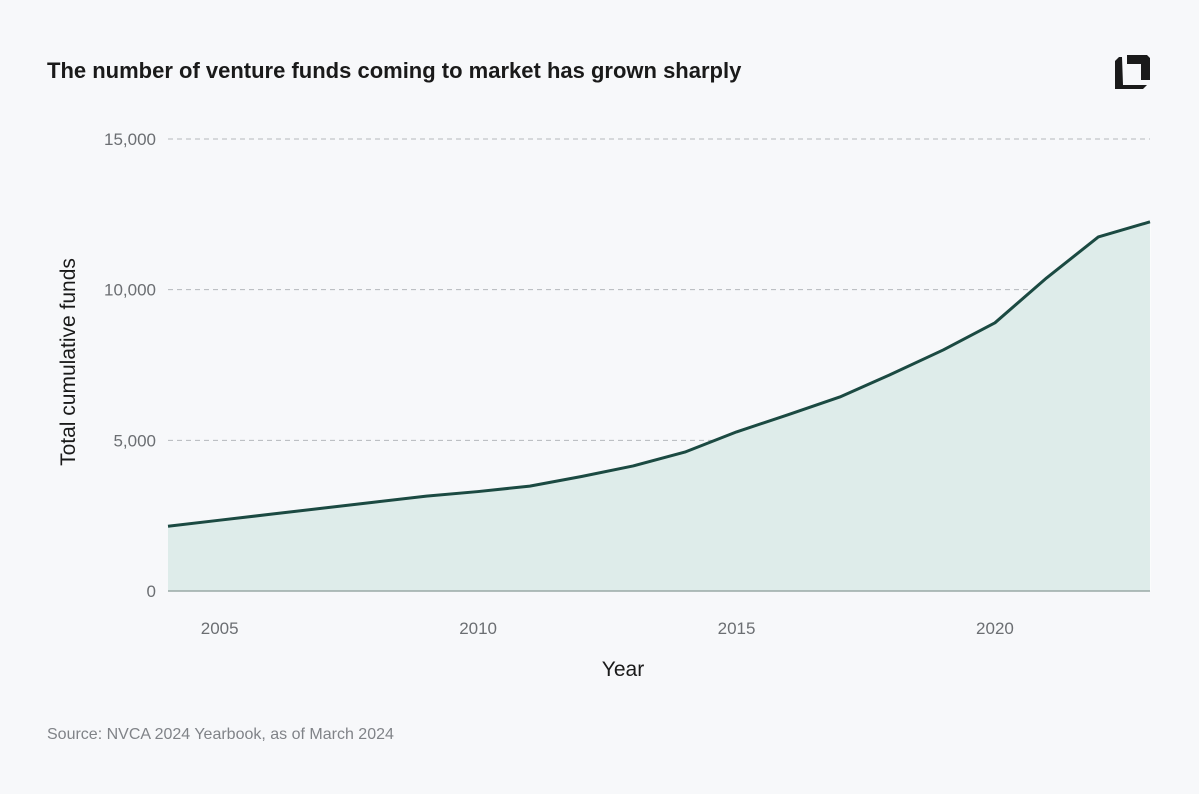  What do you see at coordinates (623, 669) in the screenshot?
I see `x-axis-label: Year` at bounding box center [623, 669].